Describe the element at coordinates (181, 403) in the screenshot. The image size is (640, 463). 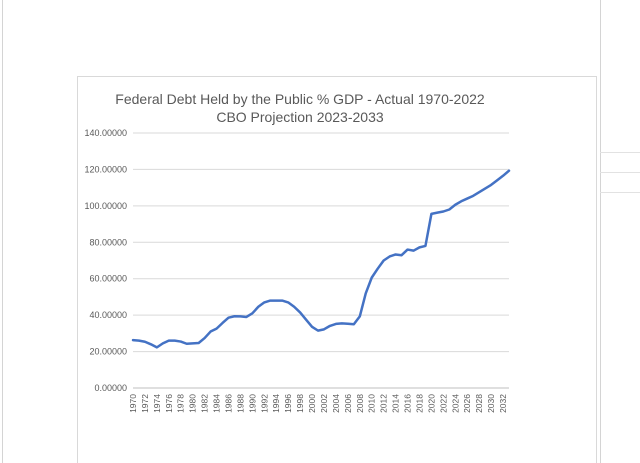
I see `x-tick-label: 1978` at that location.